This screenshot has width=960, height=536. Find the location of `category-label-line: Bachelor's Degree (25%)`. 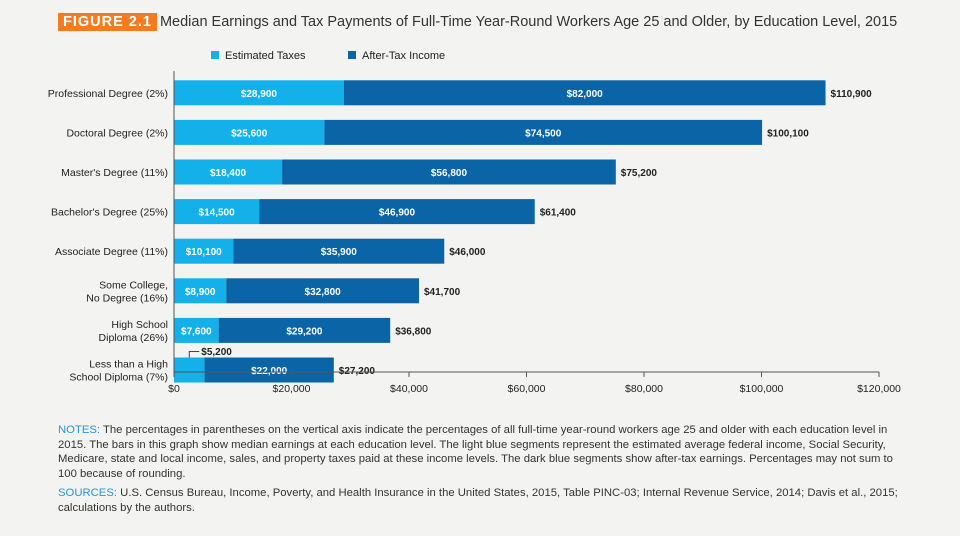

category-label-line: Bachelor's Degree (25%) is located at coordinates (109, 213).